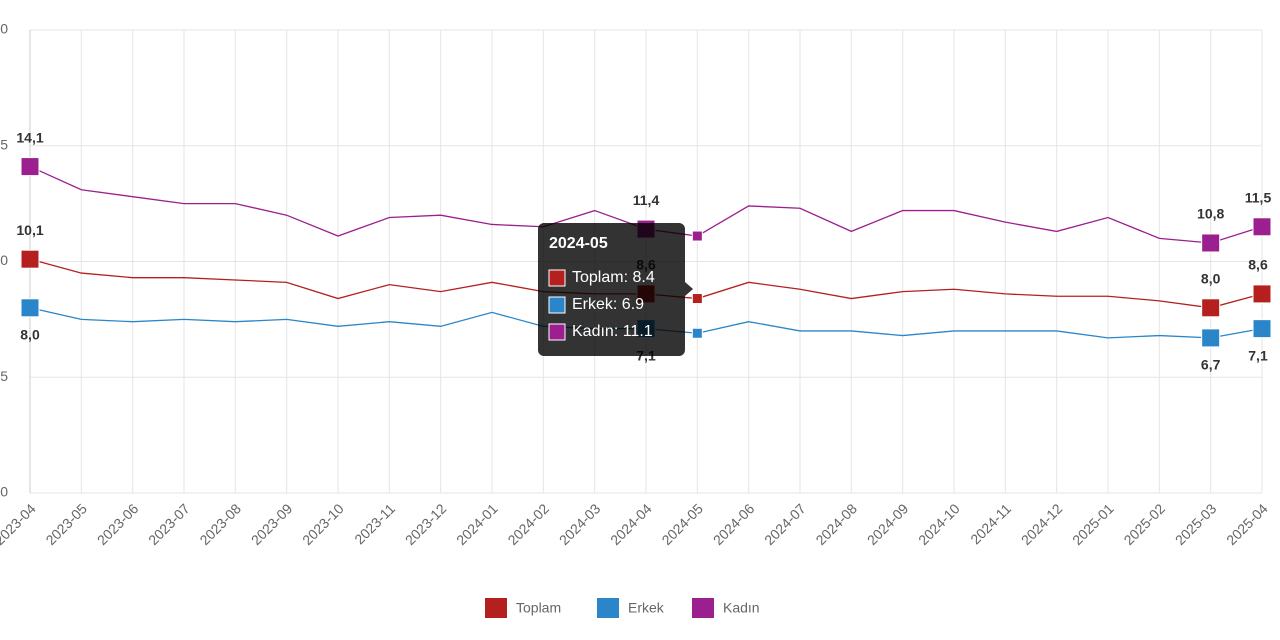  Describe the element at coordinates (612, 331) in the screenshot. I see `tooltip-line: Kadın: 11.1` at that location.